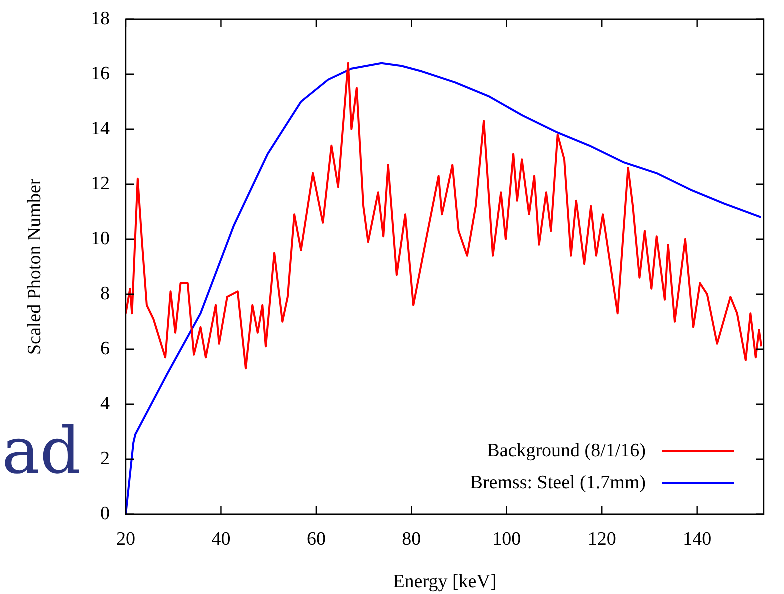 The image size is (784, 594). What do you see at coordinates (558, 483) in the screenshot?
I see `legend-label: Bremss: Steel (1.7mm)` at bounding box center [558, 483].